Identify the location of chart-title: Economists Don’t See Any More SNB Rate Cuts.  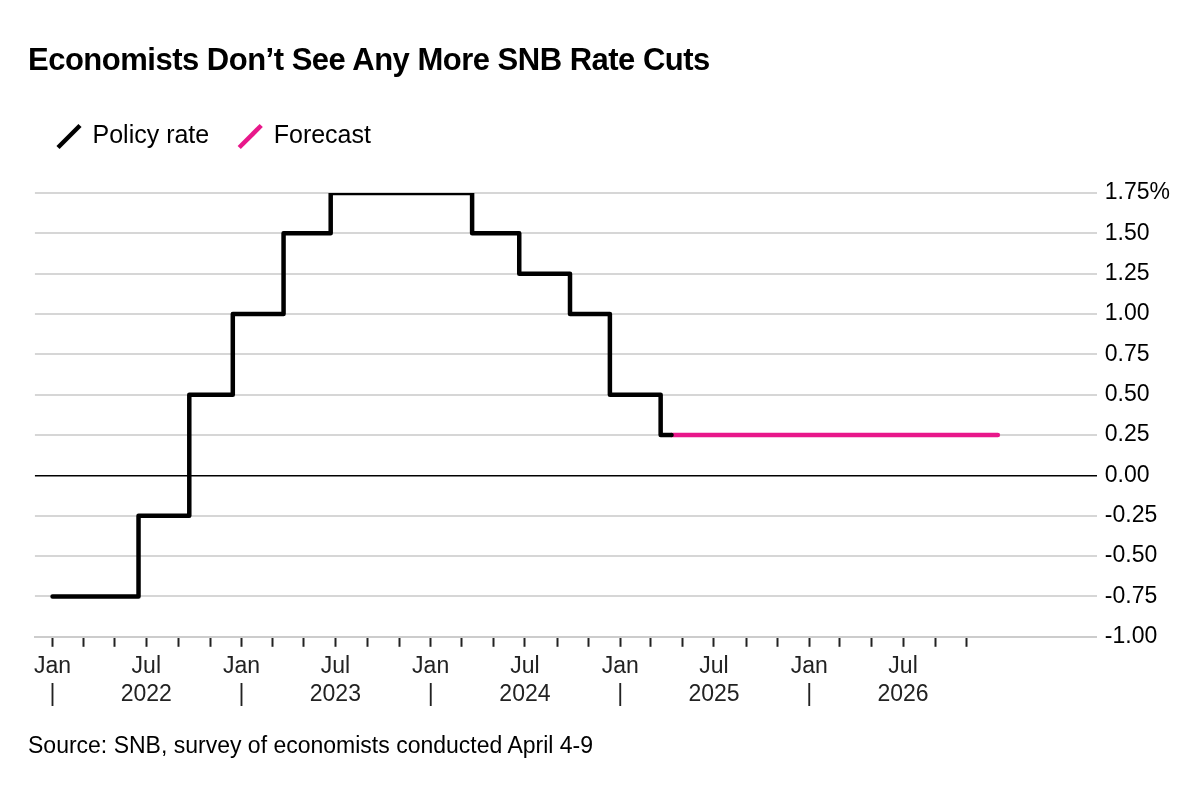
(369, 59).